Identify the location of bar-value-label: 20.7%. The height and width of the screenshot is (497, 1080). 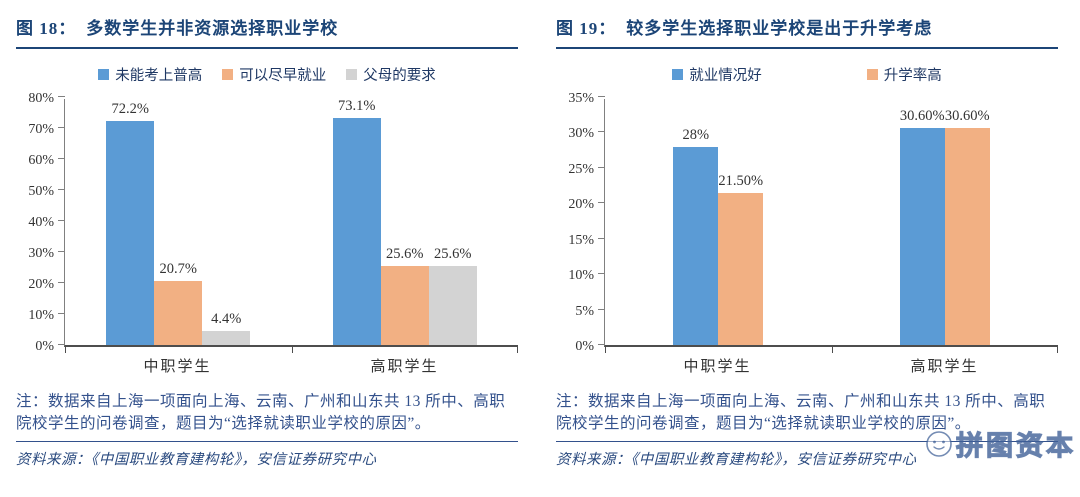
(178, 268).